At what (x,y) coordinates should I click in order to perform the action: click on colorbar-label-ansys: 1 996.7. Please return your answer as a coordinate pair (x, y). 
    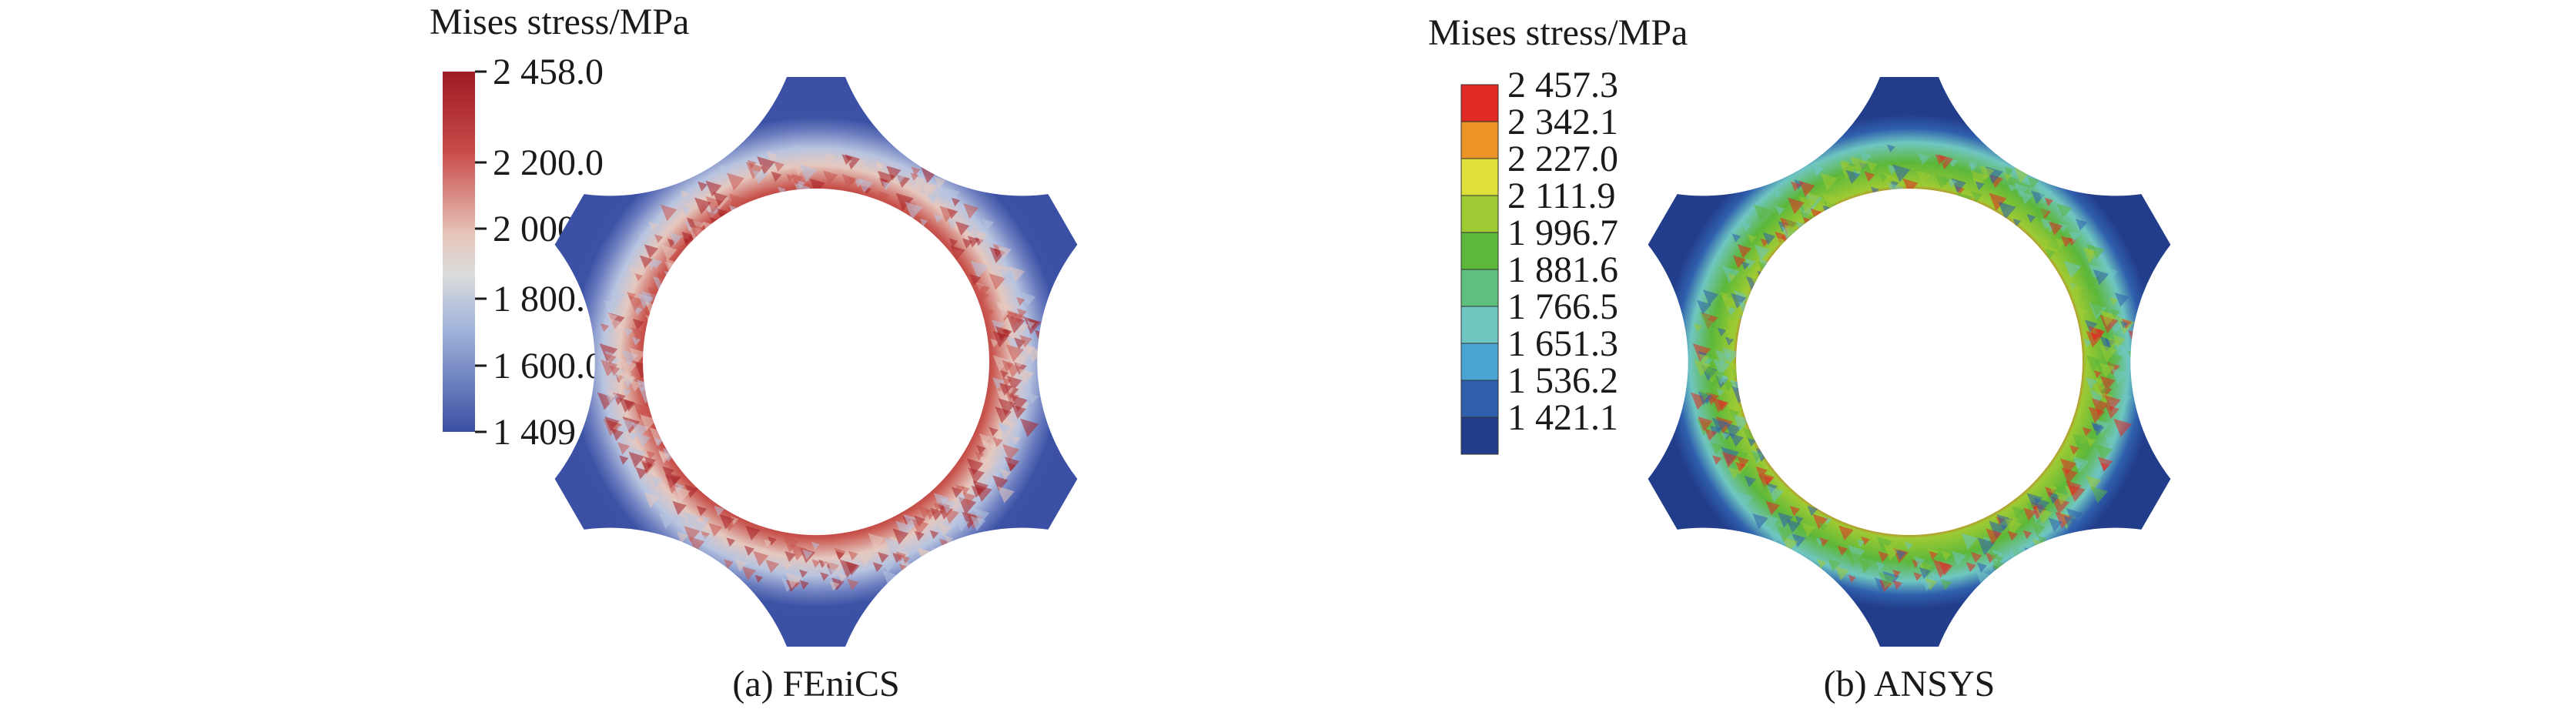
    Looking at the image, I should click on (1563, 232).